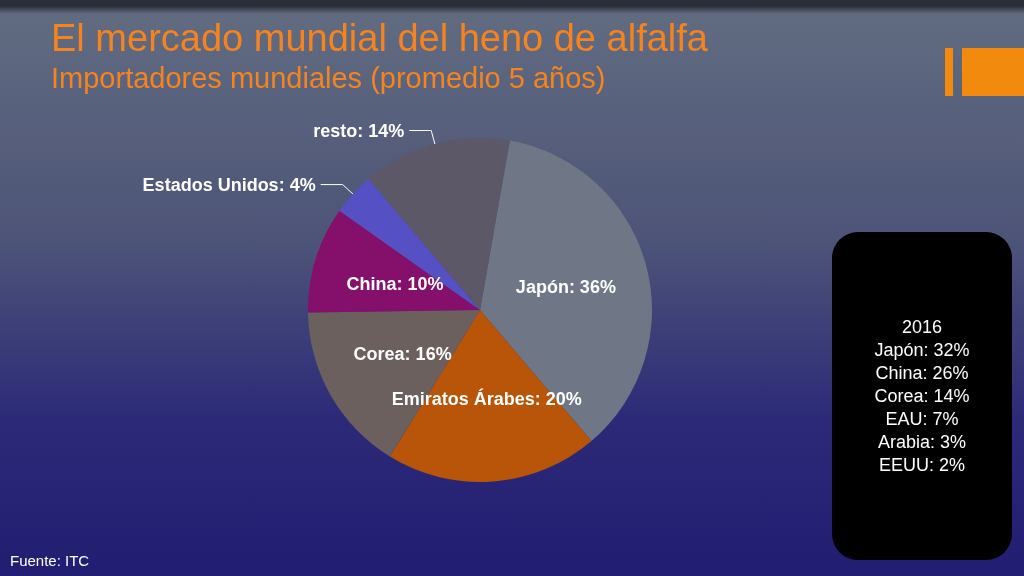  What do you see at coordinates (359, 130) in the screenshot?
I see `slice-label: resto: 14%` at bounding box center [359, 130].